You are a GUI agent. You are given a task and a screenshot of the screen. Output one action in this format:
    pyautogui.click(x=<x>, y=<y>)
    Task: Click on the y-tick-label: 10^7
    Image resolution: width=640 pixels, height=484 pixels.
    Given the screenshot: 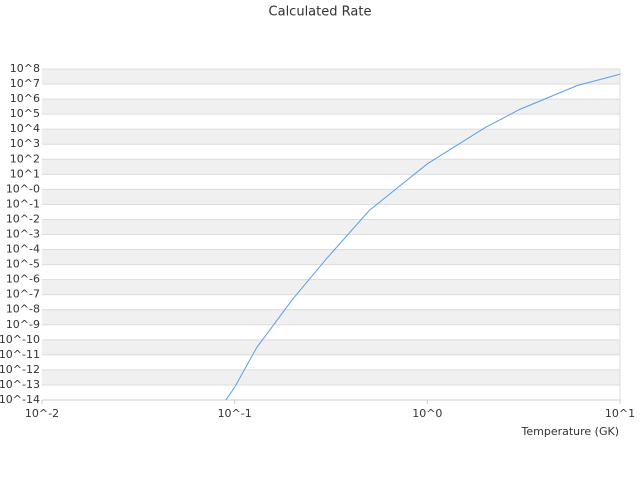 What is the action you would take?
    pyautogui.click(x=25, y=83)
    